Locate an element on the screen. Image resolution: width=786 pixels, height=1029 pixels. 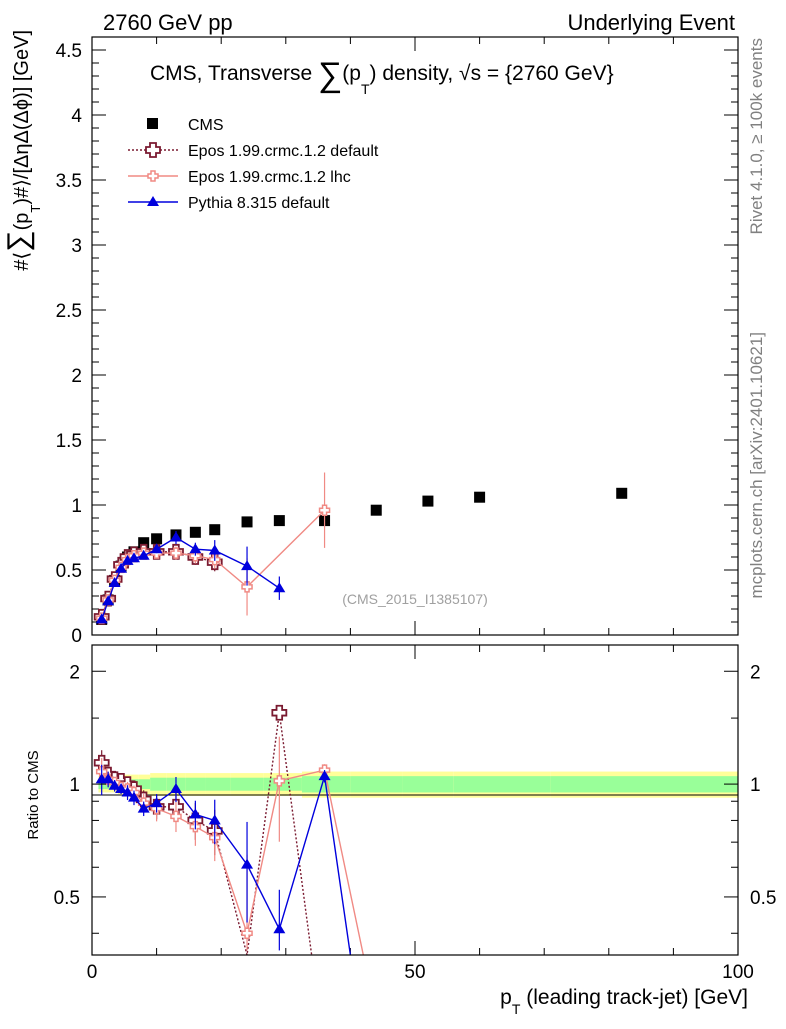
legend-label-epos-default: Epos 1.99.crmc.1.2 default is located at coordinates (283, 151).